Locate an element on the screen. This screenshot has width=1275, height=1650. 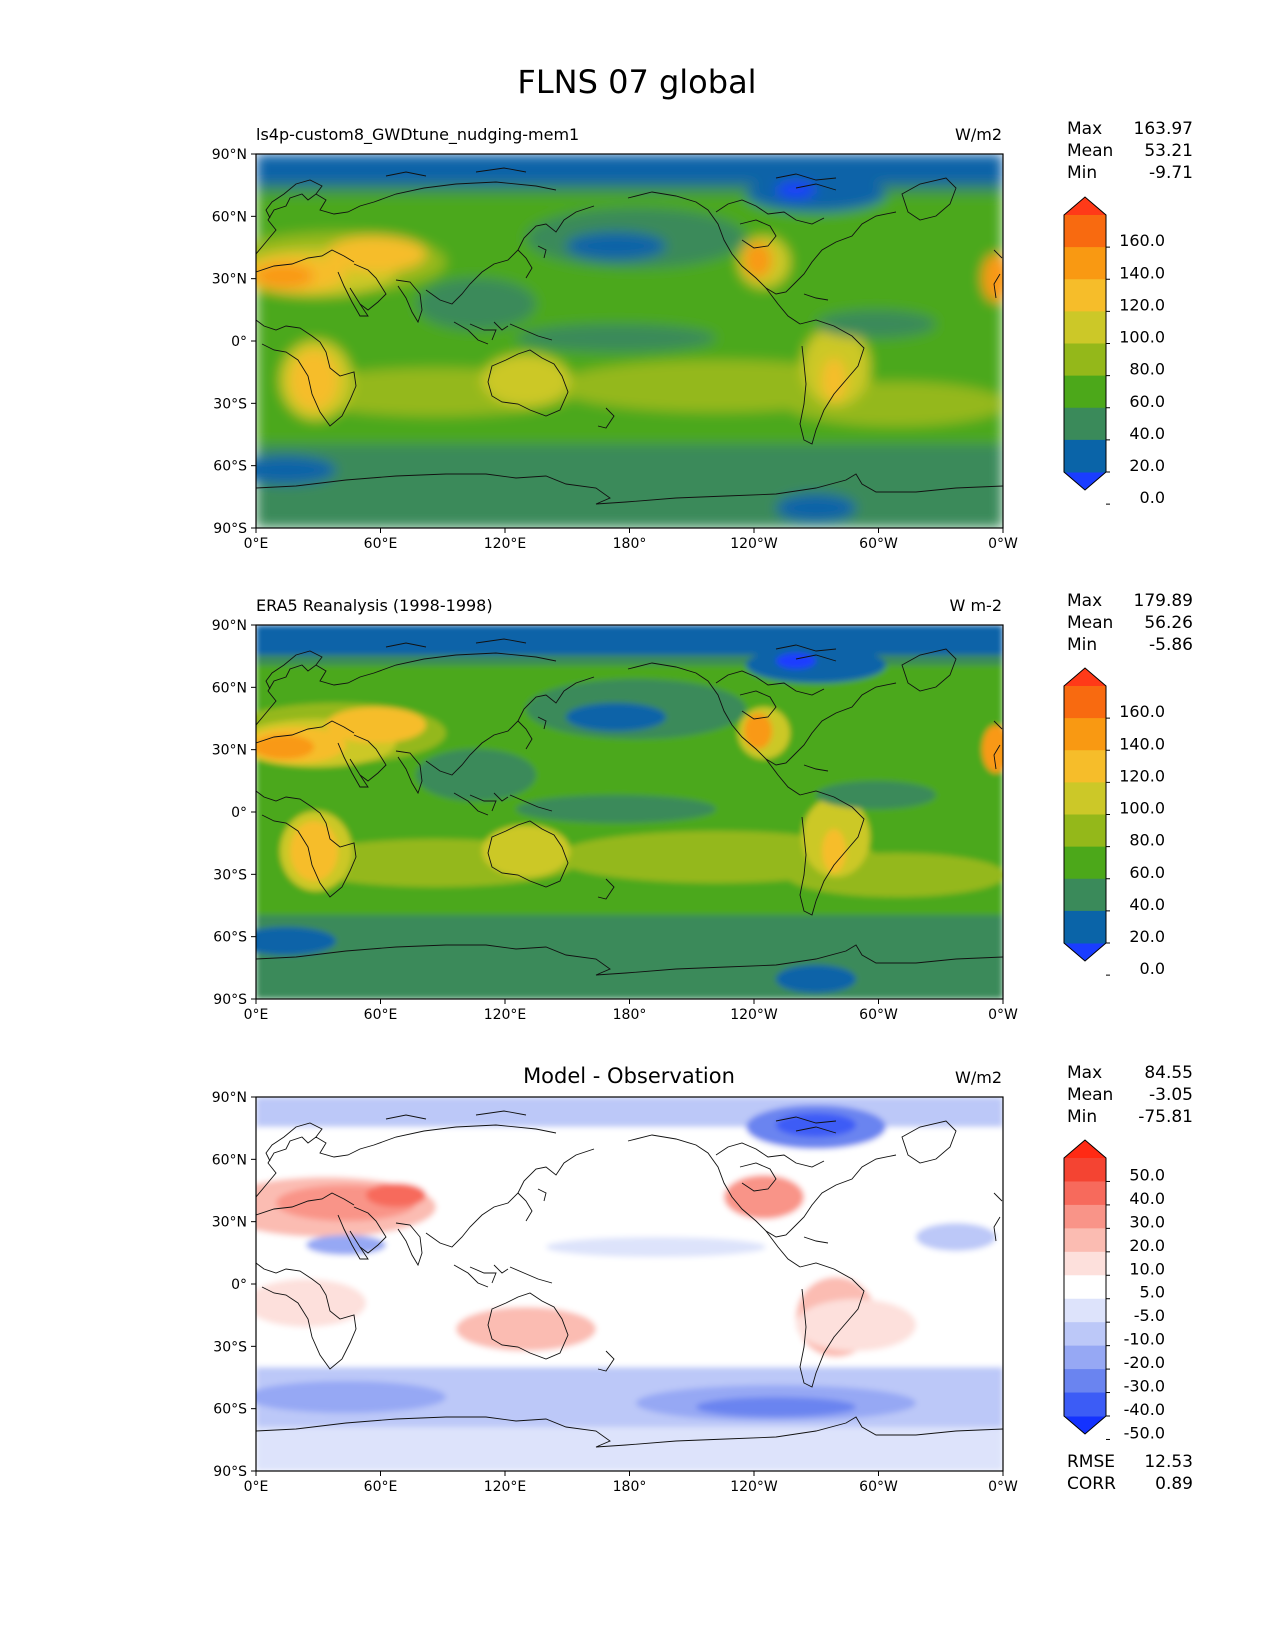
colorbar-label: -40.0 is located at coordinates (1144, 1409).